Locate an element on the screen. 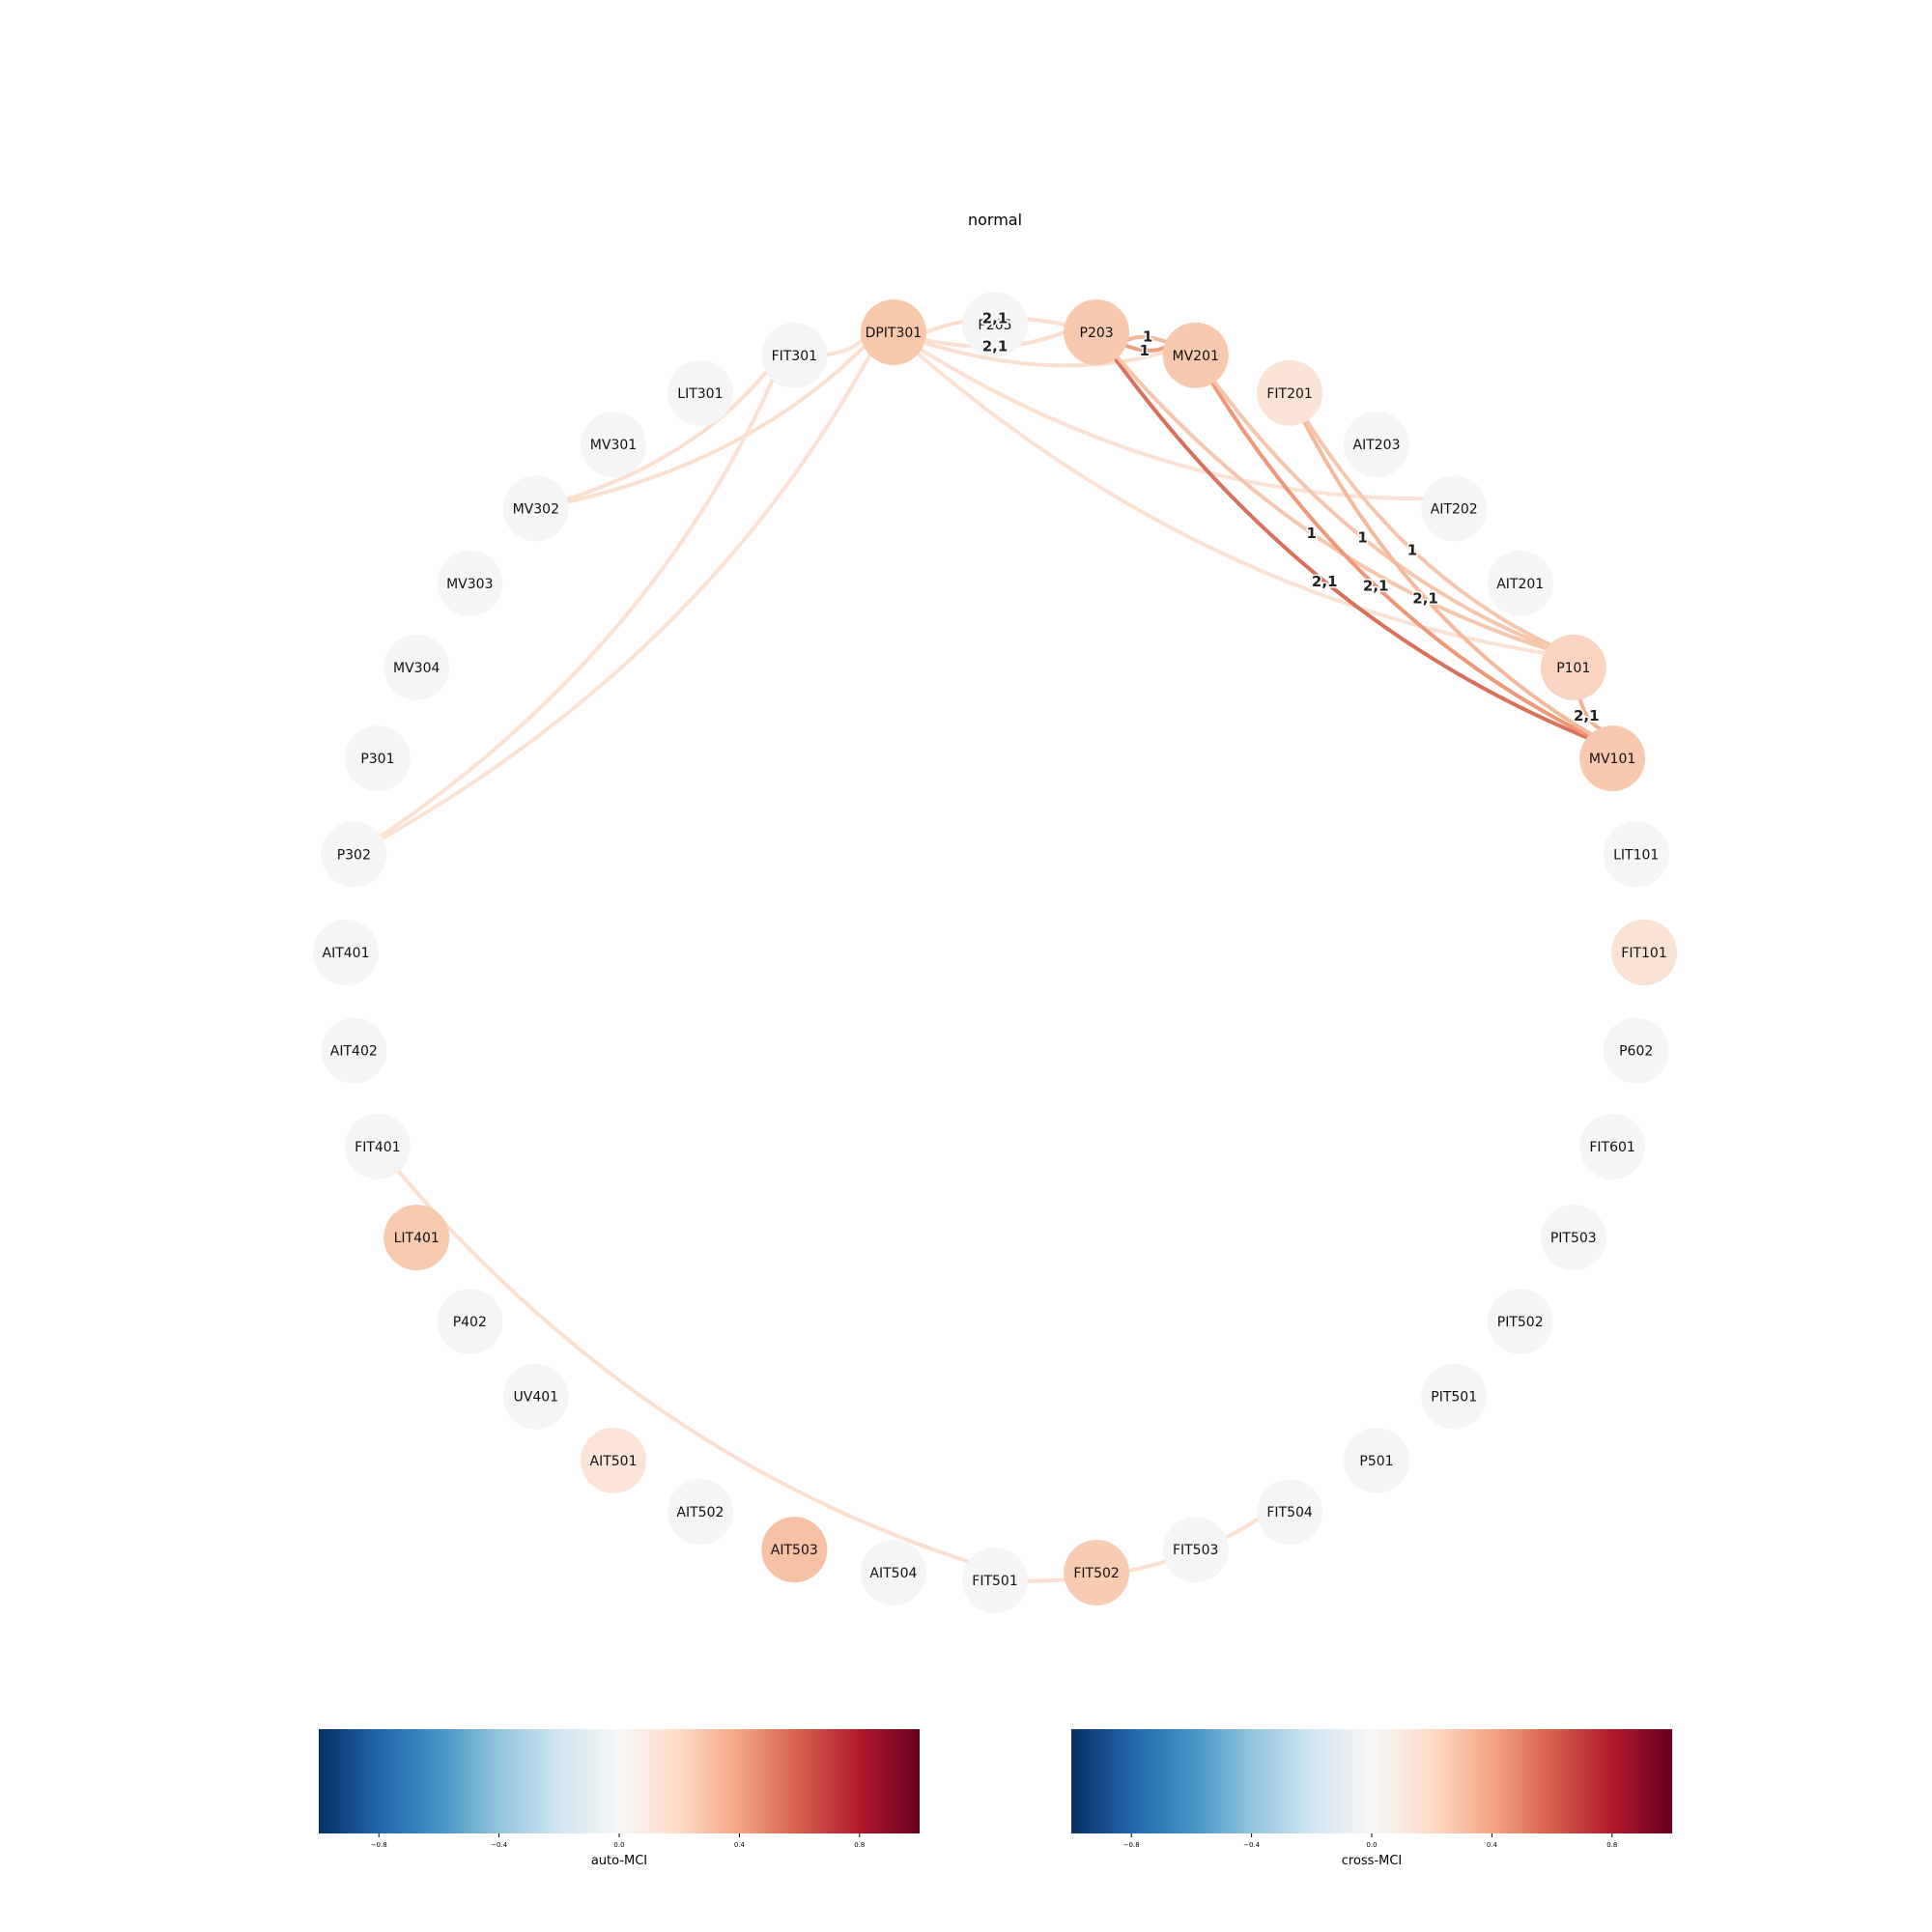  edge-fit401-fit501 is located at coordinates (673, 1354).